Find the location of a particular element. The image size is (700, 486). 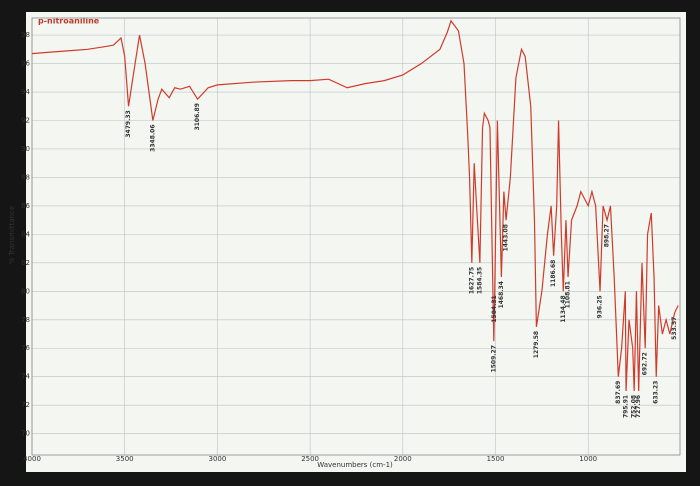

y-tick-label: 98 is located at coordinates (25, 35).